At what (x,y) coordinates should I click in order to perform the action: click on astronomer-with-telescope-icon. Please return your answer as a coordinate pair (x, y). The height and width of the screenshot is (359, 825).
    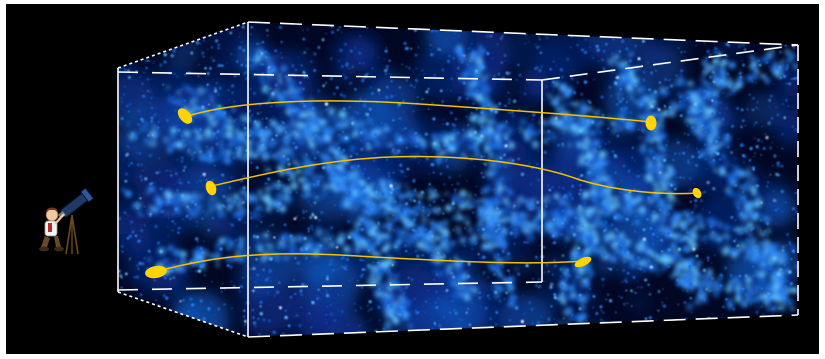
    Looking at the image, I should click on (66, 221).